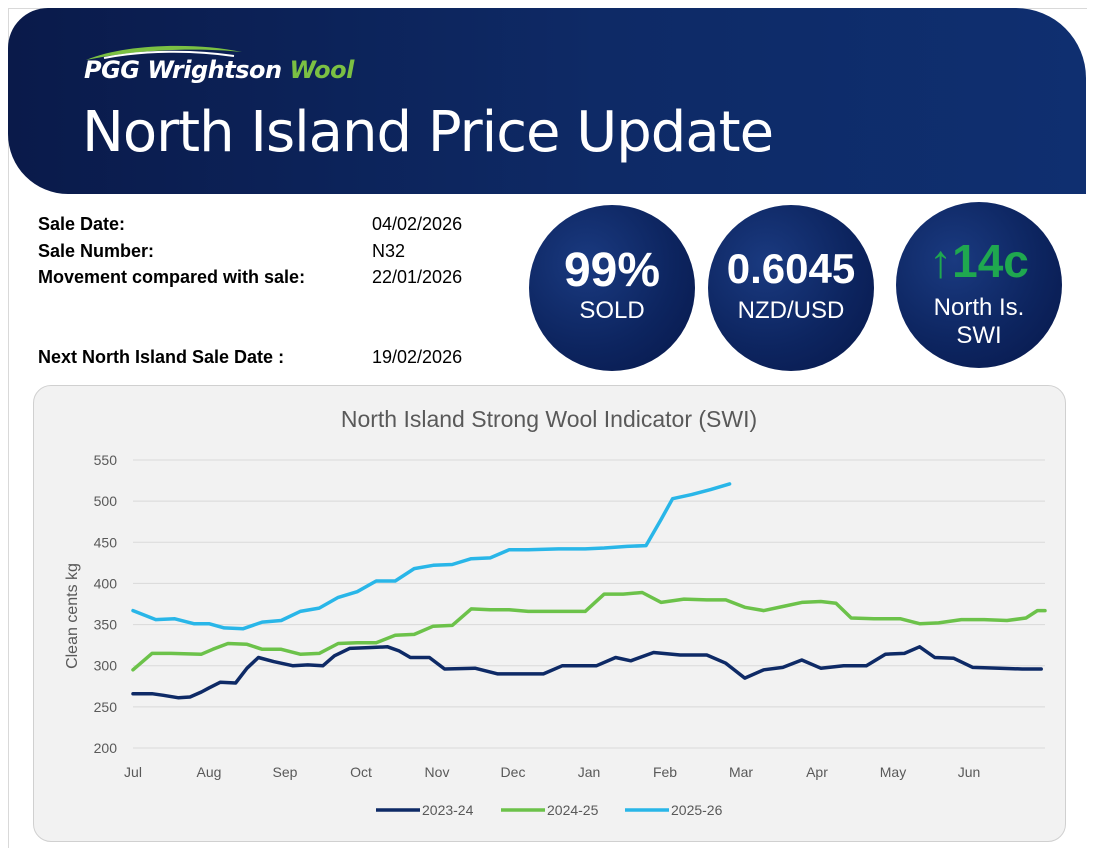  I want to click on logo-brand-main: PGG Wrightson, so click(183, 70).